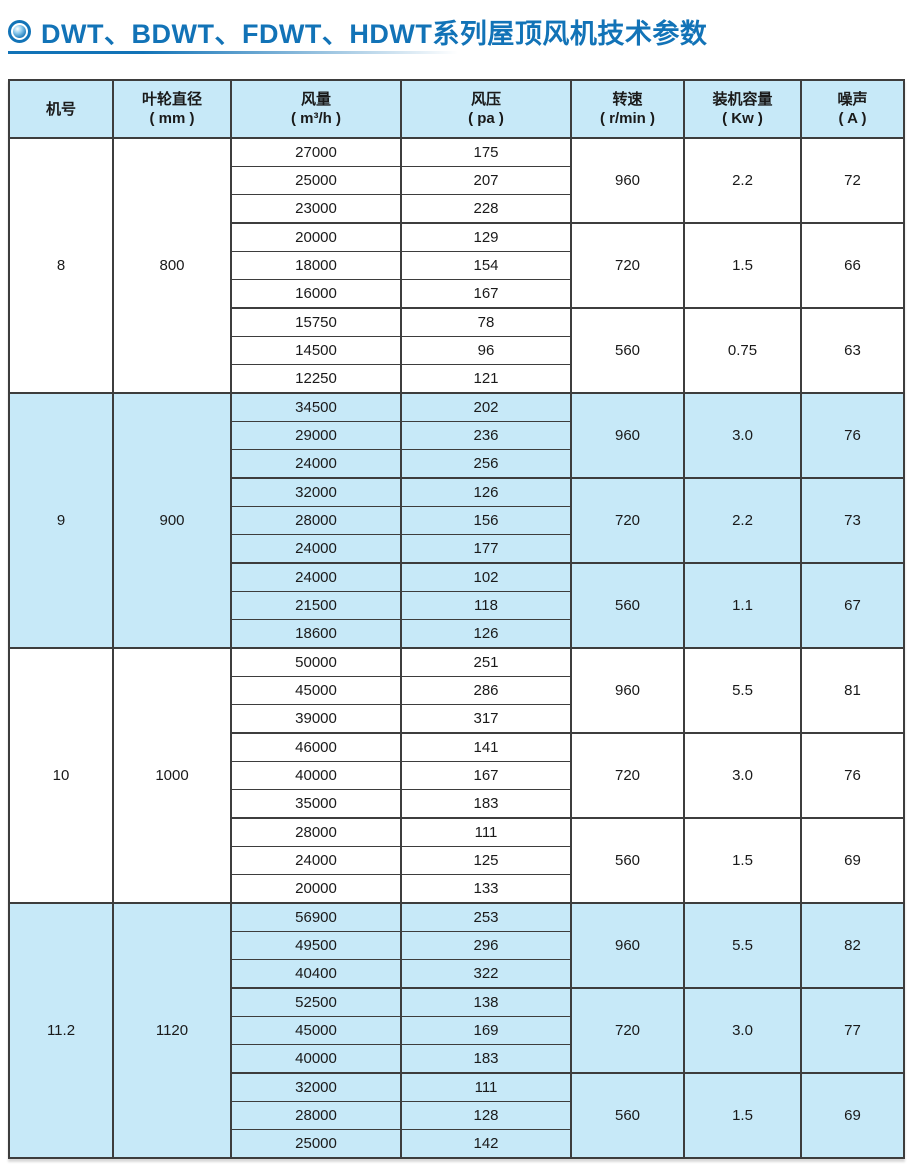 The image size is (910, 1165). I want to click on header-noise-label: 噪声, so click(852, 99).